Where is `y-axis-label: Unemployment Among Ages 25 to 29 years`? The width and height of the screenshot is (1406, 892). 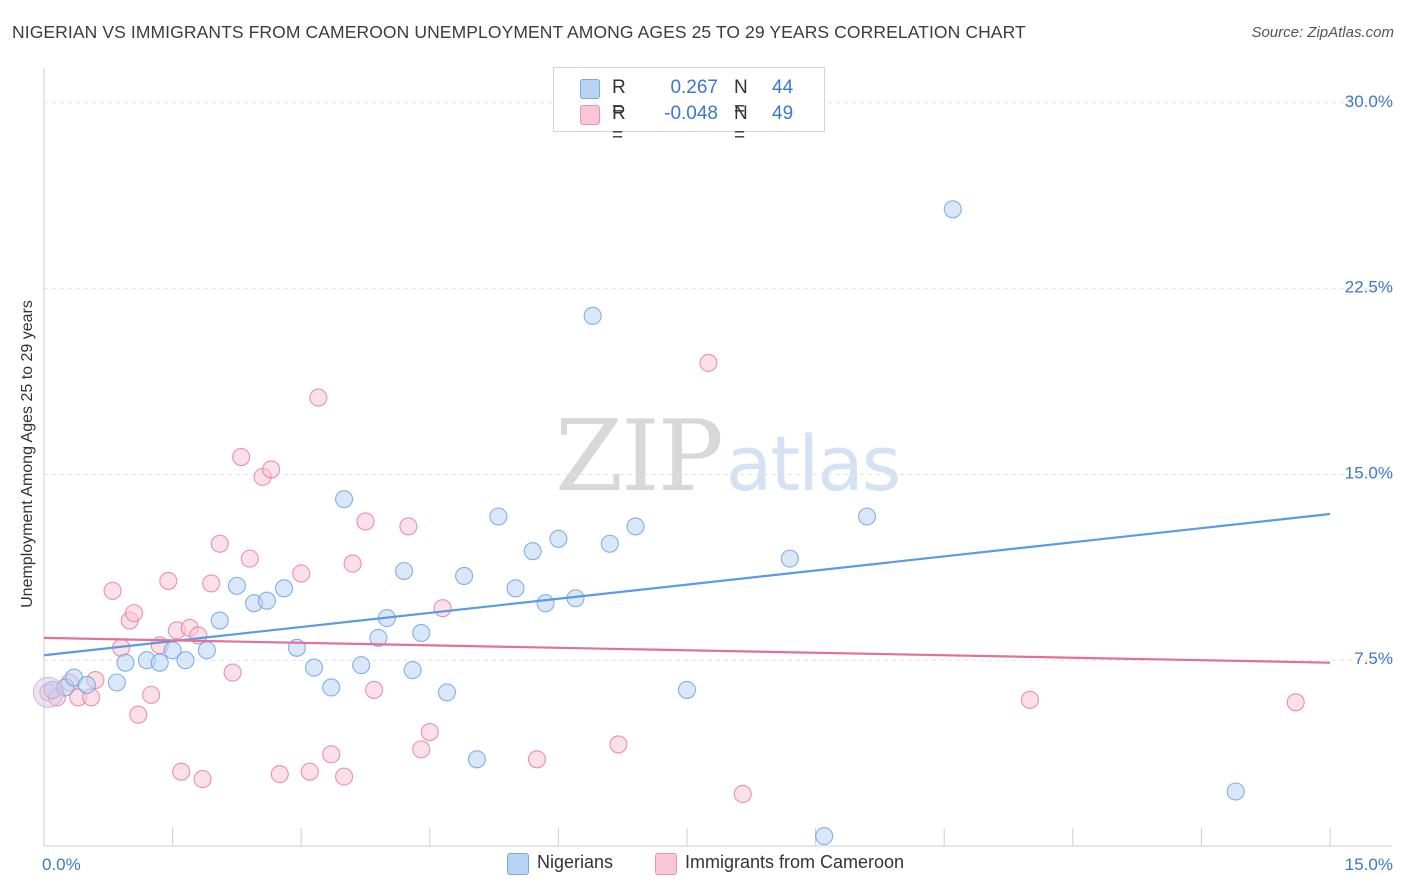
y-axis-label: Unemployment Among Ages 25 to 29 years is located at coordinates (27, 454).